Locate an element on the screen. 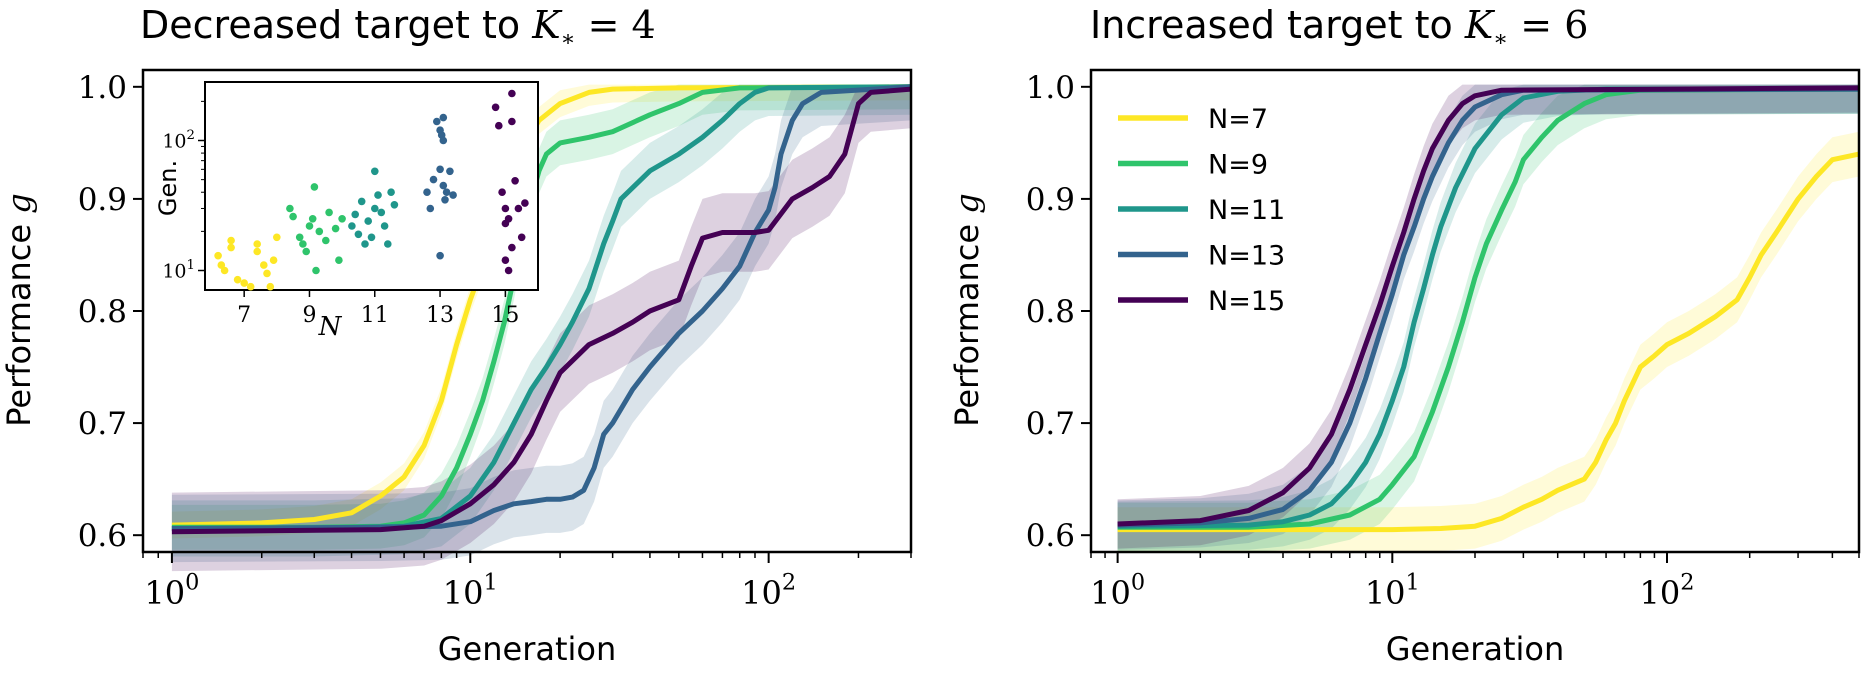  left-x-ticks: 10⁰ 10¹ 10² is located at coordinates (527, 582).